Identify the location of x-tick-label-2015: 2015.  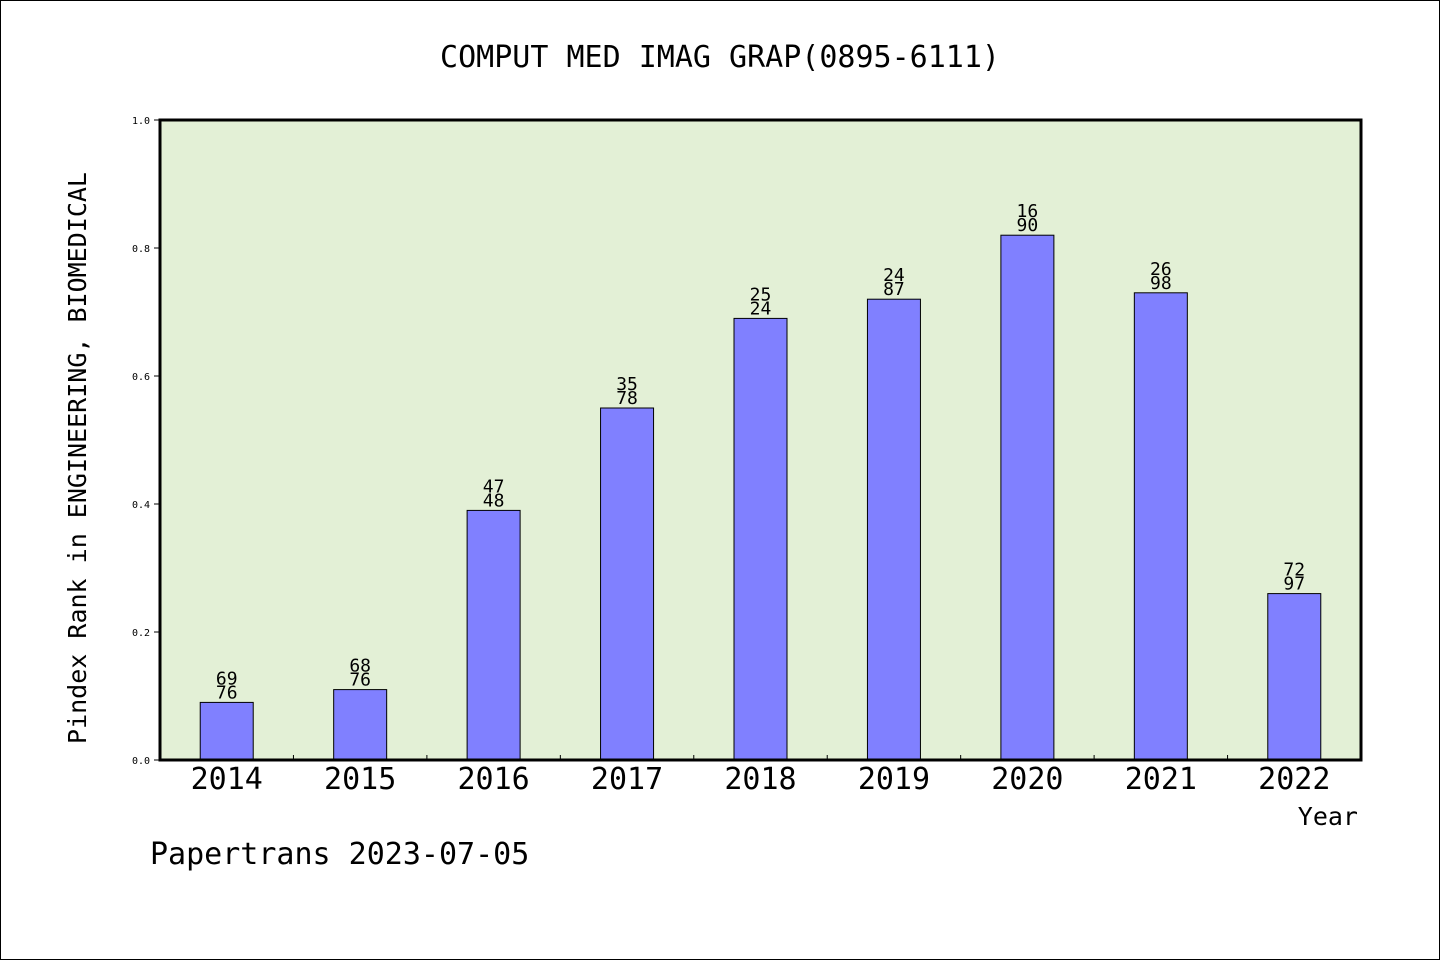
(360, 779).